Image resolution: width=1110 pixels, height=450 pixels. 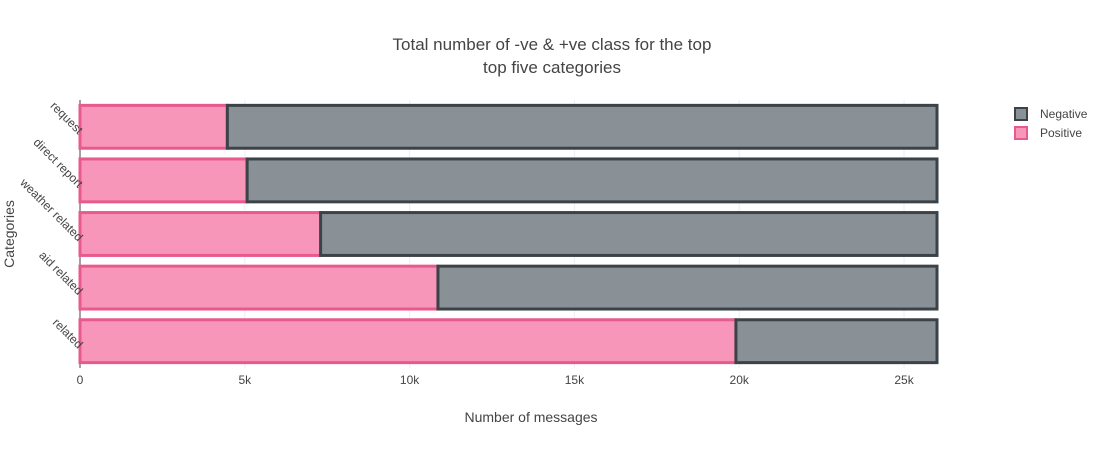 What do you see at coordinates (530, 417) in the screenshot?
I see `x-axis-title: Number of messages` at bounding box center [530, 417].